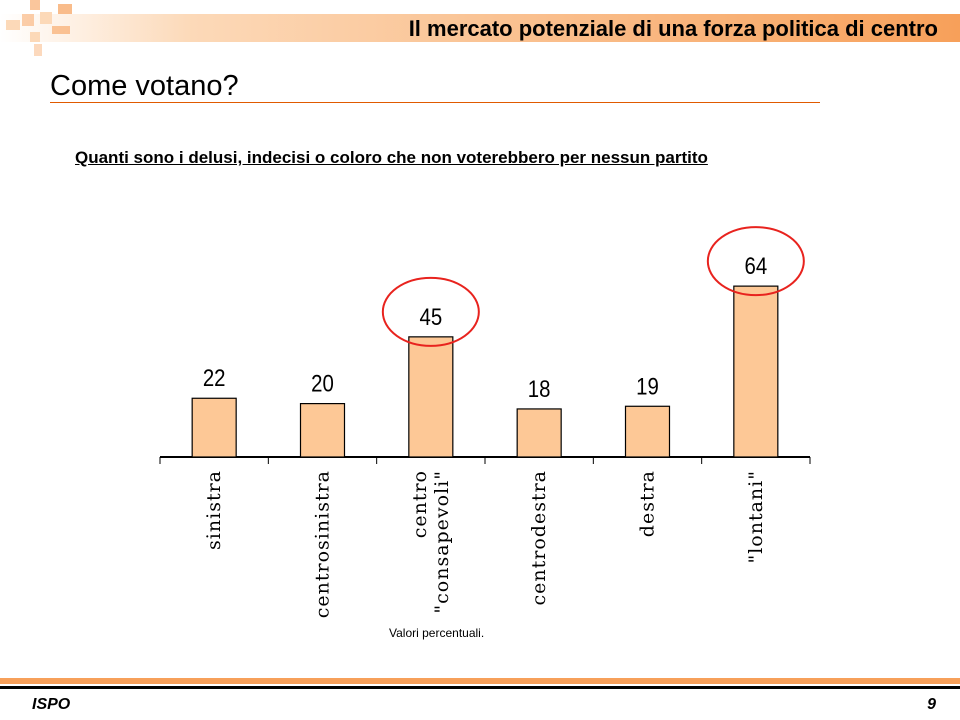 The width and height of the screenshot is (960, 720). What do you see at coordinates (39, 28) in the screenshot?
I see `logo-icon` at bounding box center [39, 28].